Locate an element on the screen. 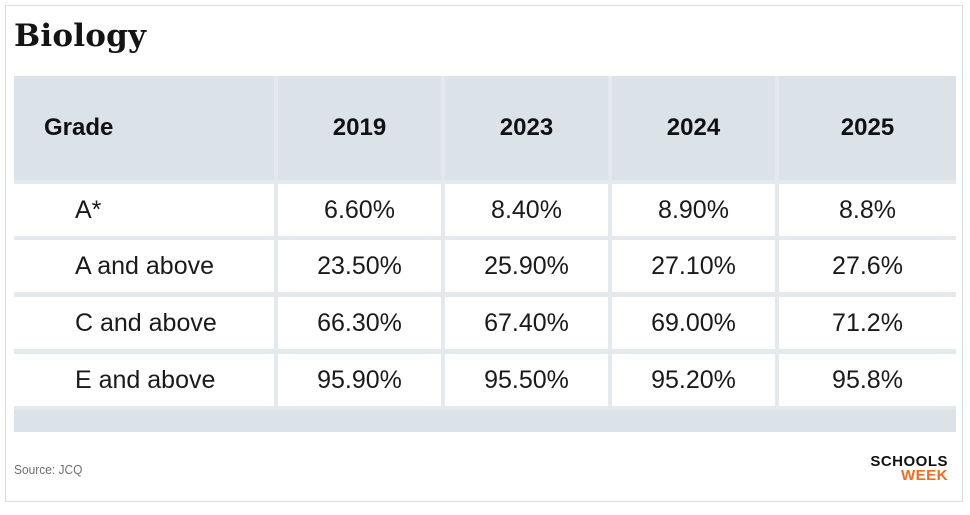 This screenshot has width=970, height=515. table-cell: 6.60% is located at coordinates (359, 210).